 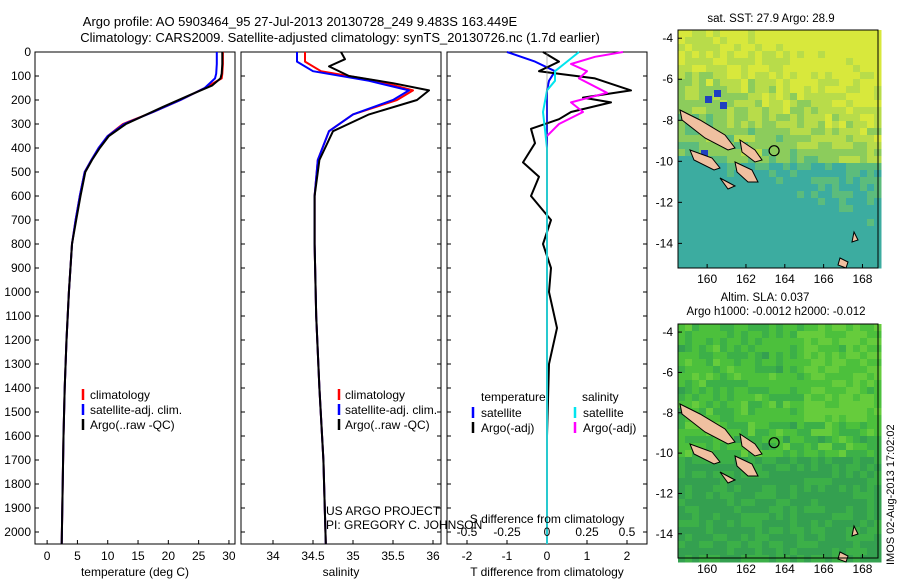 What do you see at coordinates (746, 466) in the screenshot?
I see `sla_map-island` at bounding box center [746, 466].